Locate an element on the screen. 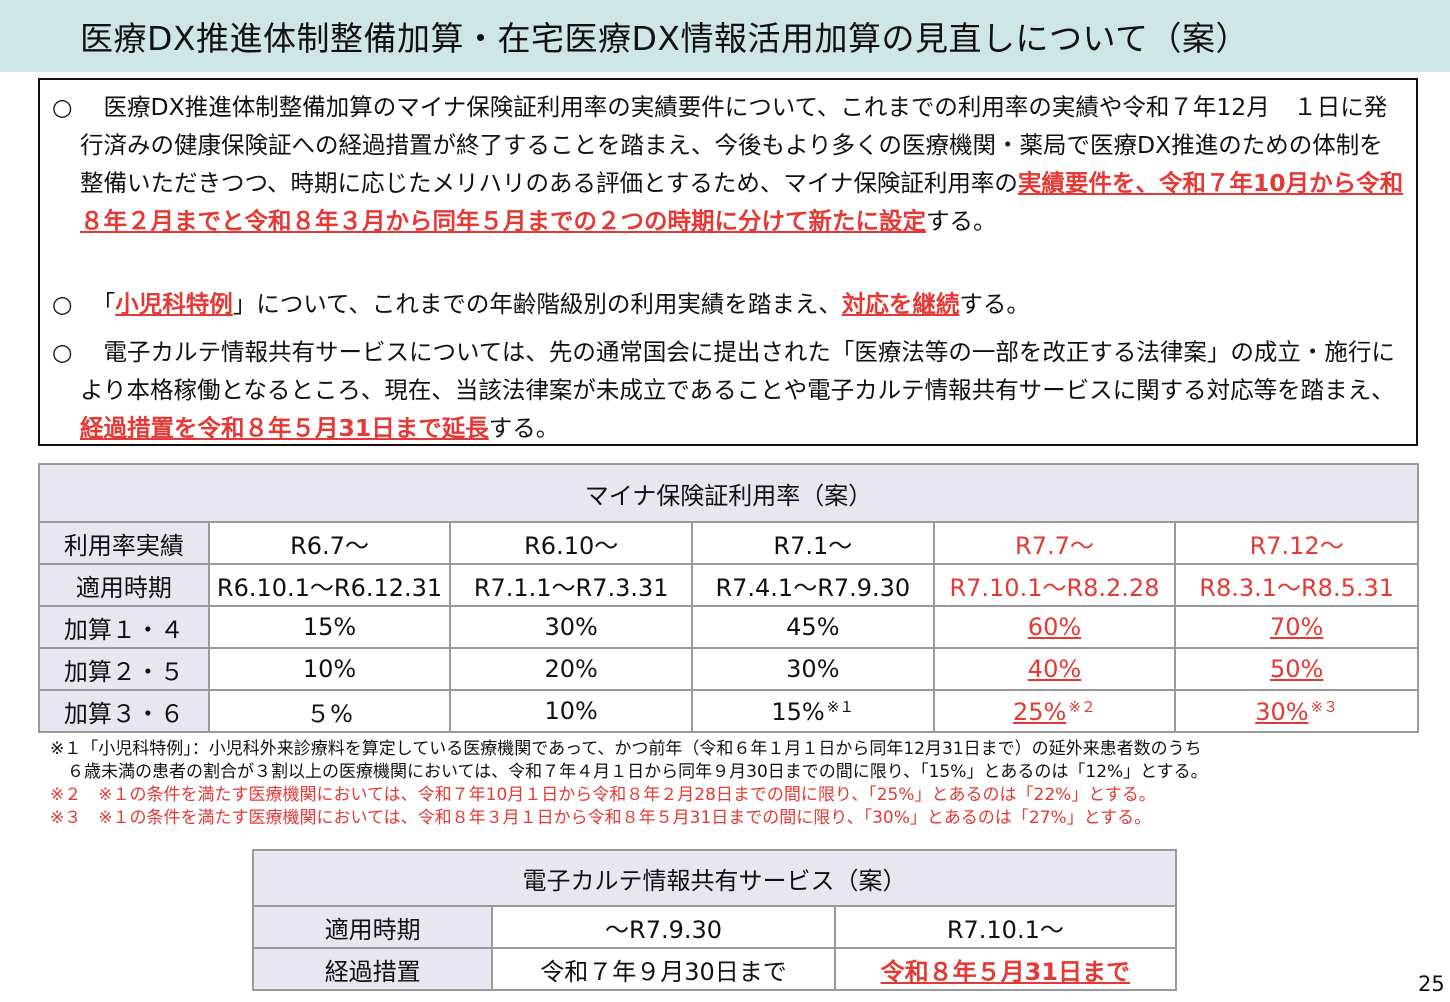  table-cell: R7.1.1～R7.3.31 is located at coordinates (571, 585).